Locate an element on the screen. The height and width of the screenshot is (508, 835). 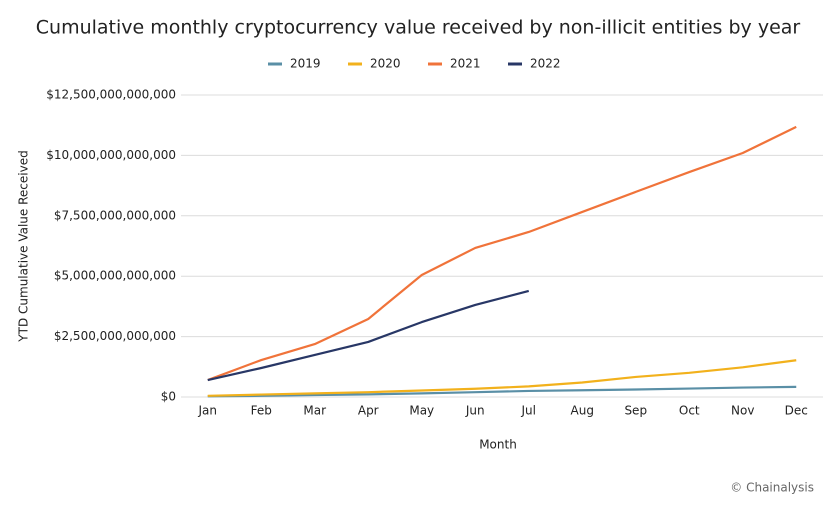
source: © Chainalysis is located at coordinates (772, 488).